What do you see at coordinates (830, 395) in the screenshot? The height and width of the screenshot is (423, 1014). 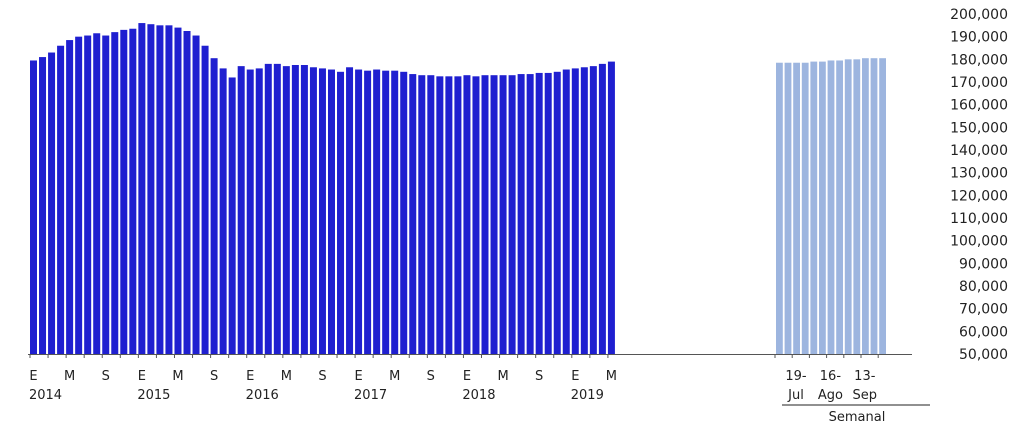 I see `weekly-tick-label-month: Ago` at bounding box center [830, 395].